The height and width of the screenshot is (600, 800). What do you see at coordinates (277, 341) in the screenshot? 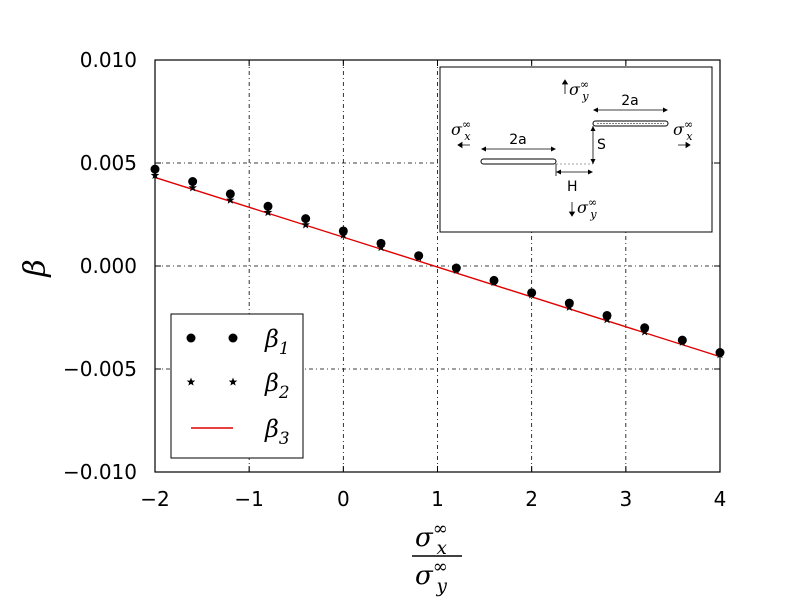
I see `legend-label-β1: β1` at bounding box center [277, 341].